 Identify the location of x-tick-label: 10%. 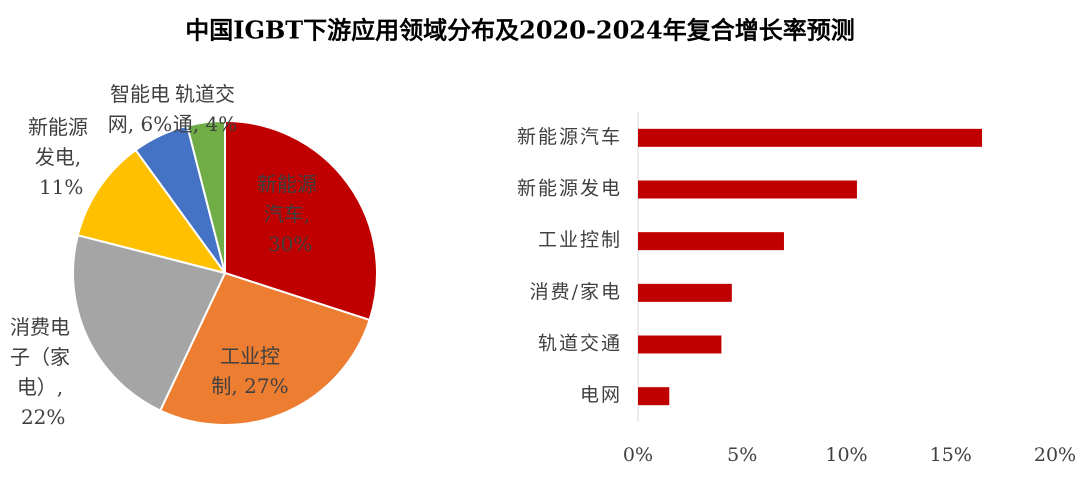
(846, 455).